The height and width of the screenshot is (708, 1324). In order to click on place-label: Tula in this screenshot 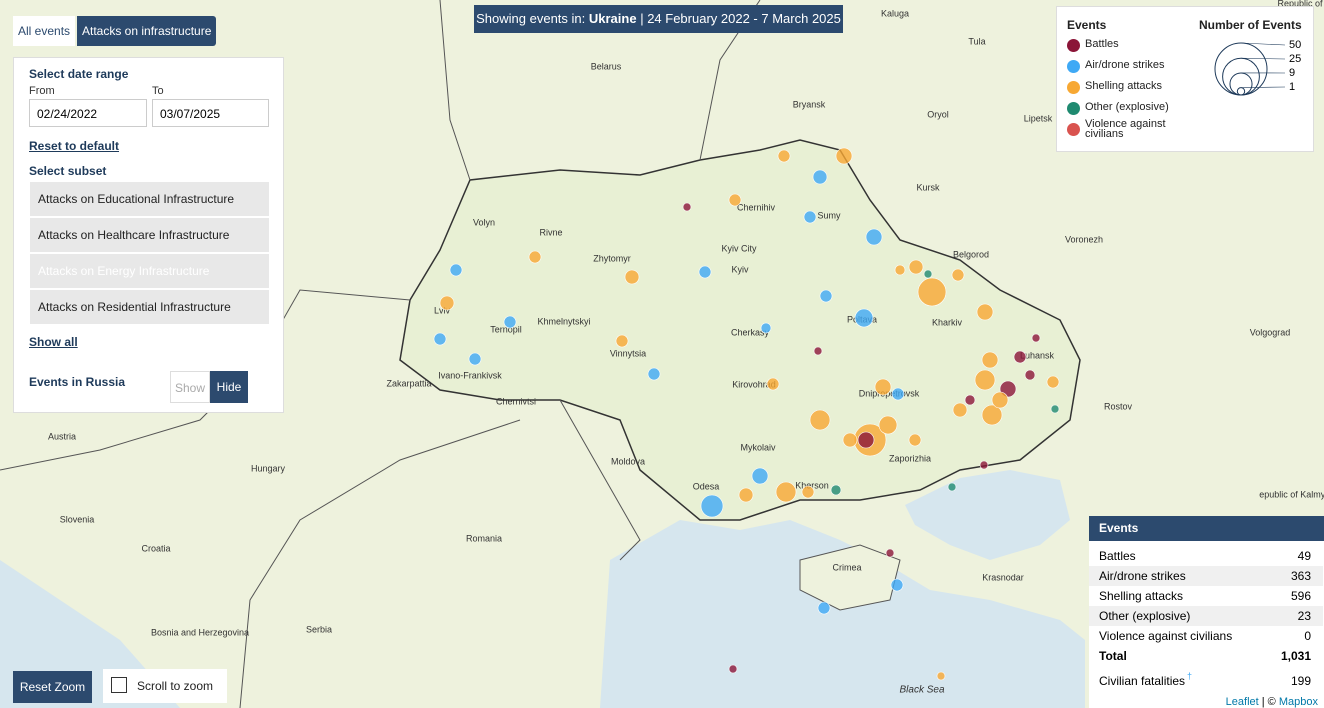, I will do `click(976, 41)`.